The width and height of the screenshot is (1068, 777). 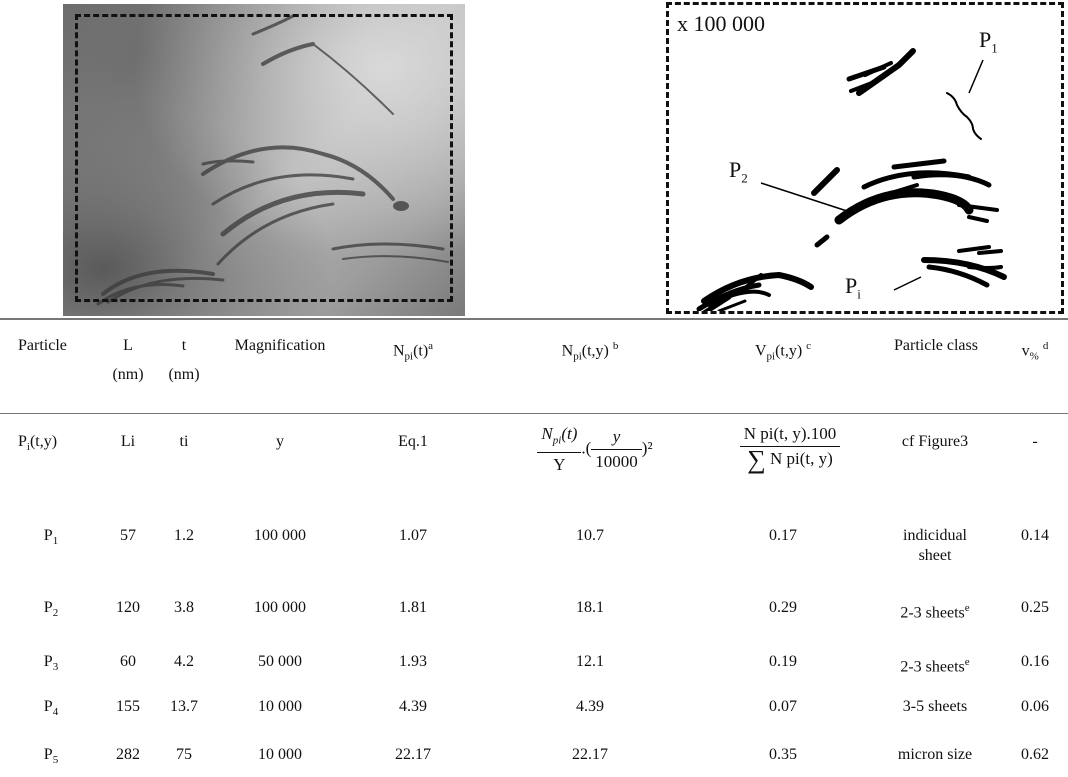 What do you see at coordinates (51, 756) in the screenshot?
I see `row-particle: P5` at bounding box center [51, 756].